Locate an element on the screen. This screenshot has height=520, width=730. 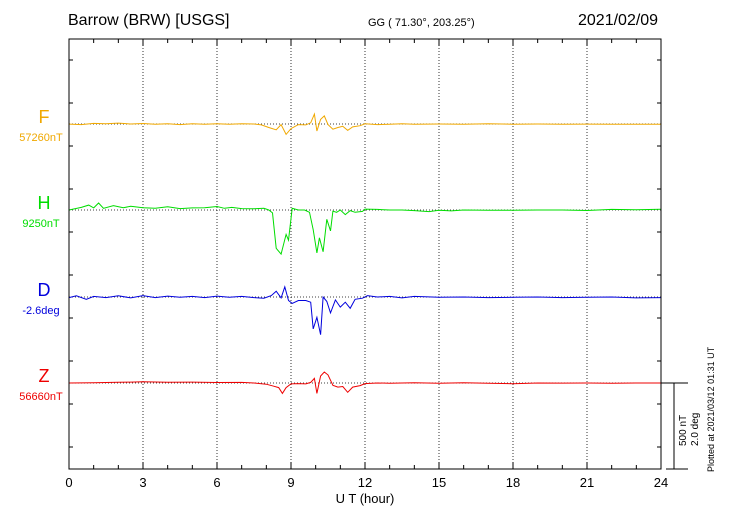
series-name-F: F is located at coordinates (44, 117).